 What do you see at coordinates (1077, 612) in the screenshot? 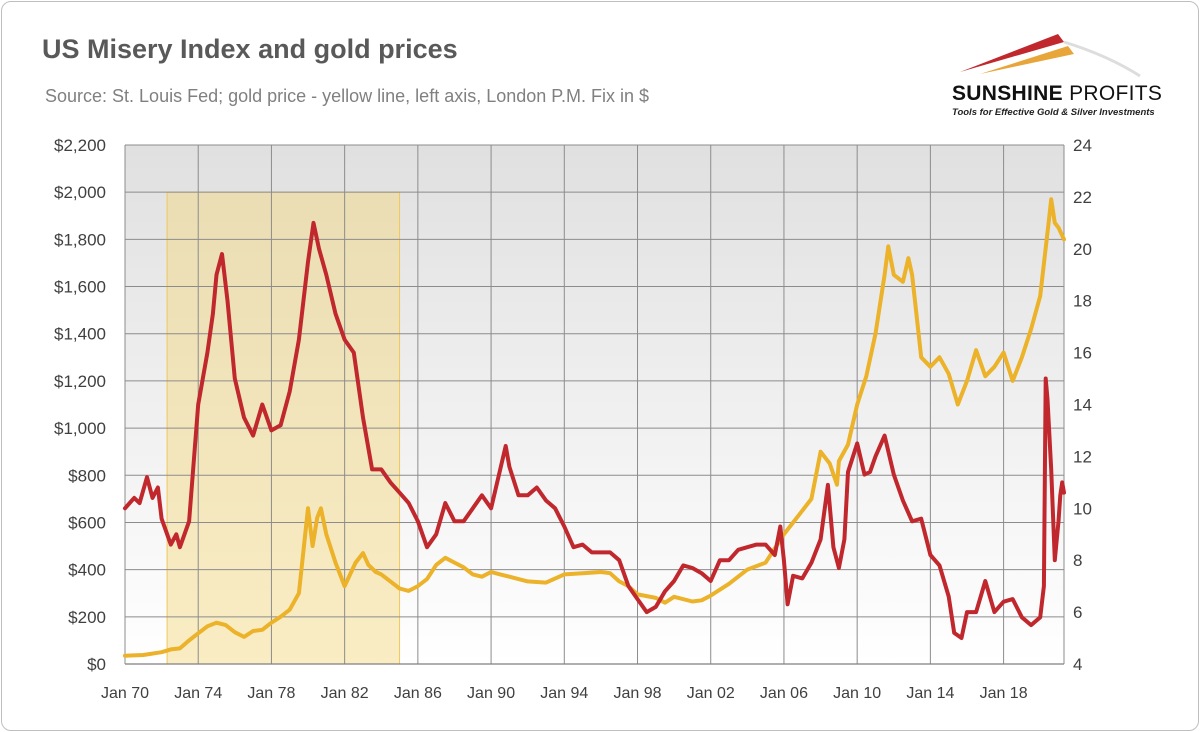
I see `y-right-tick-label: 6` at bounding box center [1077, 612].